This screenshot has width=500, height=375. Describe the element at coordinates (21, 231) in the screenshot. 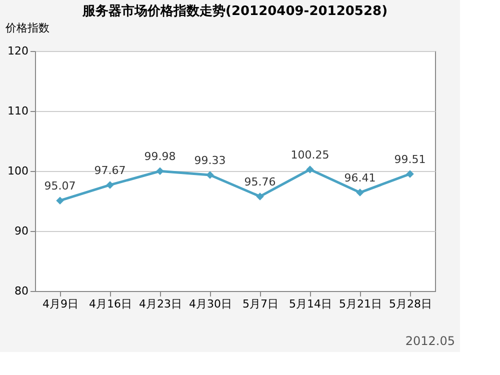

I see `y-tick-label: 90` at that location.